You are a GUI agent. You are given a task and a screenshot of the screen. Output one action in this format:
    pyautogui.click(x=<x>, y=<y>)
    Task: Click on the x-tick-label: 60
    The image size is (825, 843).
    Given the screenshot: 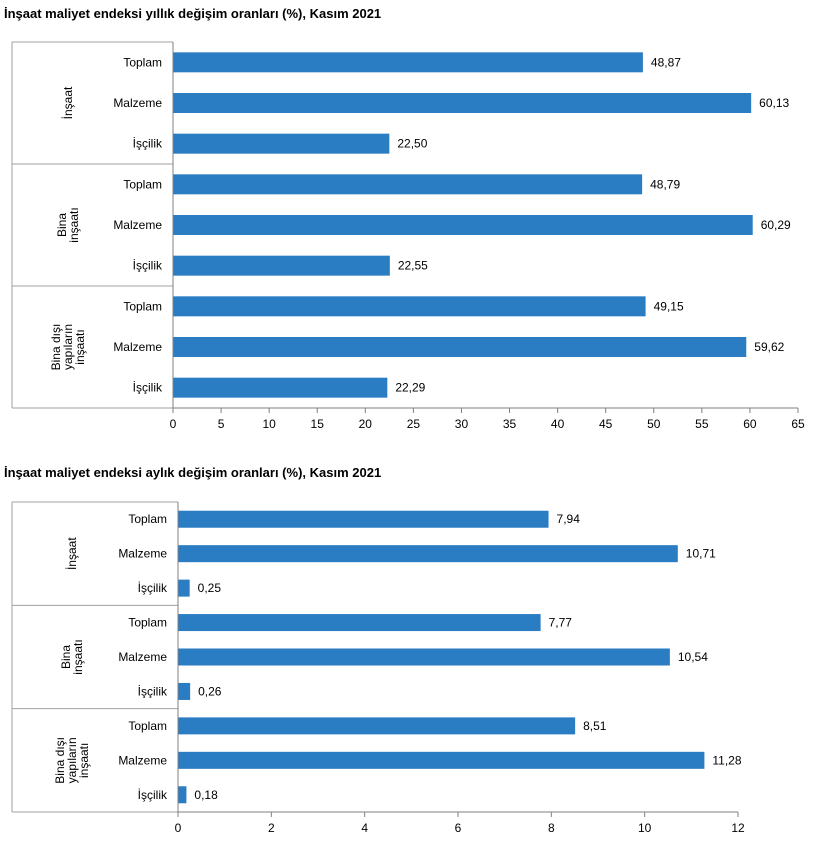 What is the action you would take?
    pyautogui.click(x=750, y=424)
    